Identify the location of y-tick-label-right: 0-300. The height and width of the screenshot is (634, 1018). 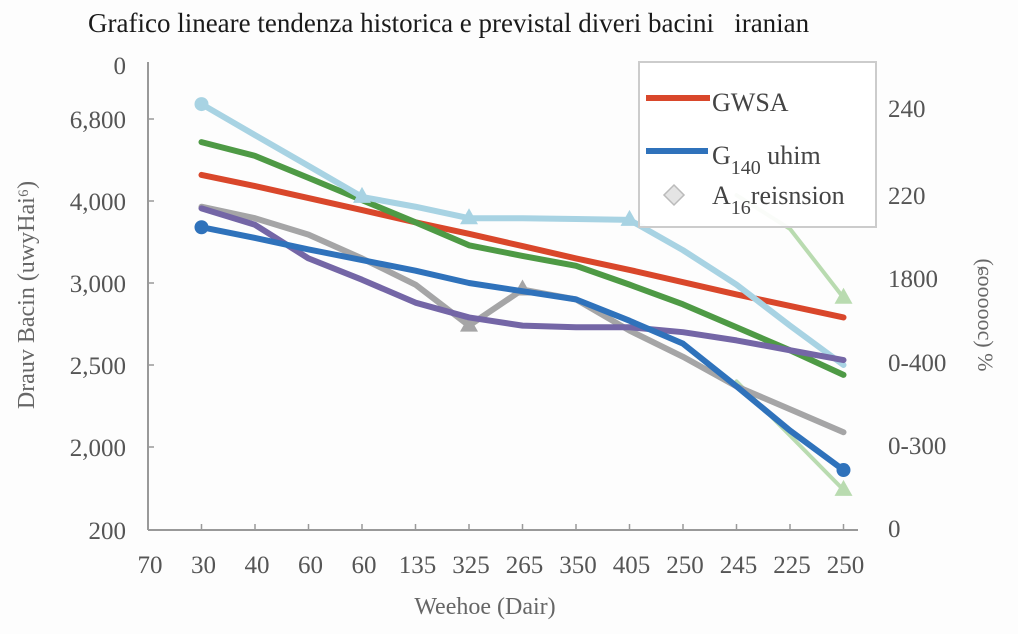
(917, 446).